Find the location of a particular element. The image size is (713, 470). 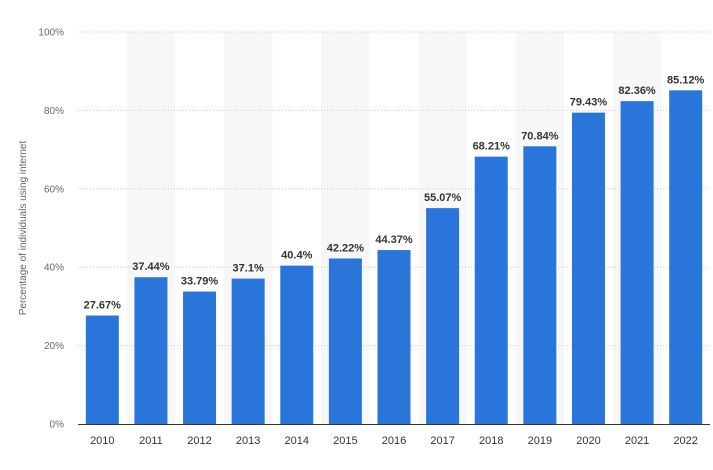

data-label-2010: 27.67% is located at coordinates (103, 306).